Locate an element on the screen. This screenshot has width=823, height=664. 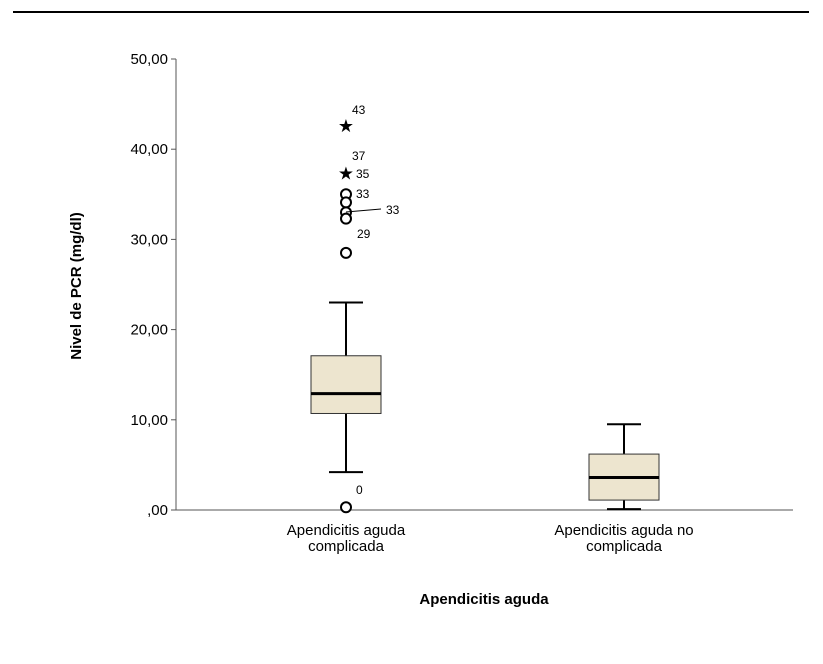
y-tick-label: 40,00 is located at coordinates (149, 149).